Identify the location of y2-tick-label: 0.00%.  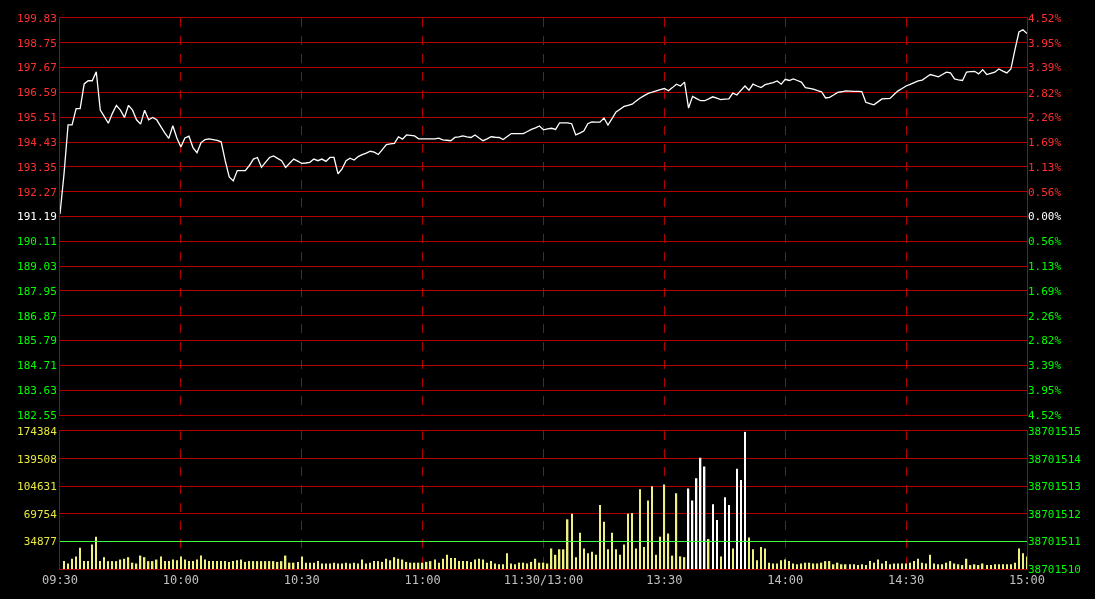
(1045, 217).